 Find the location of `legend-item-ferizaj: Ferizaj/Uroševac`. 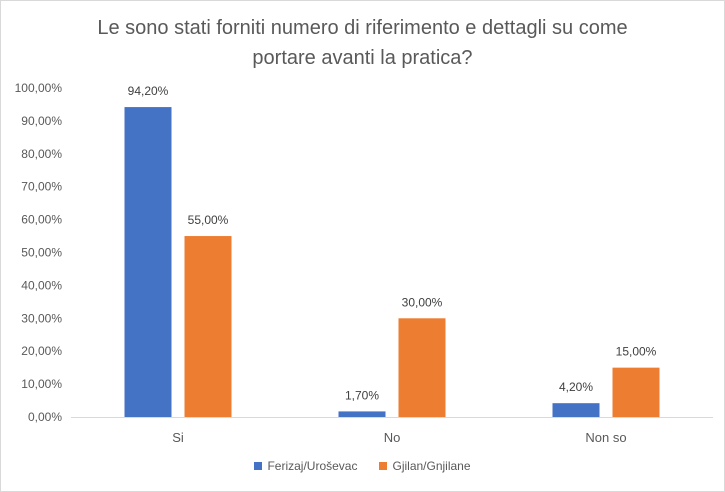

legend-item-ferizaj: Ferizaj/Uroševac is located at coordinates (305, 466).